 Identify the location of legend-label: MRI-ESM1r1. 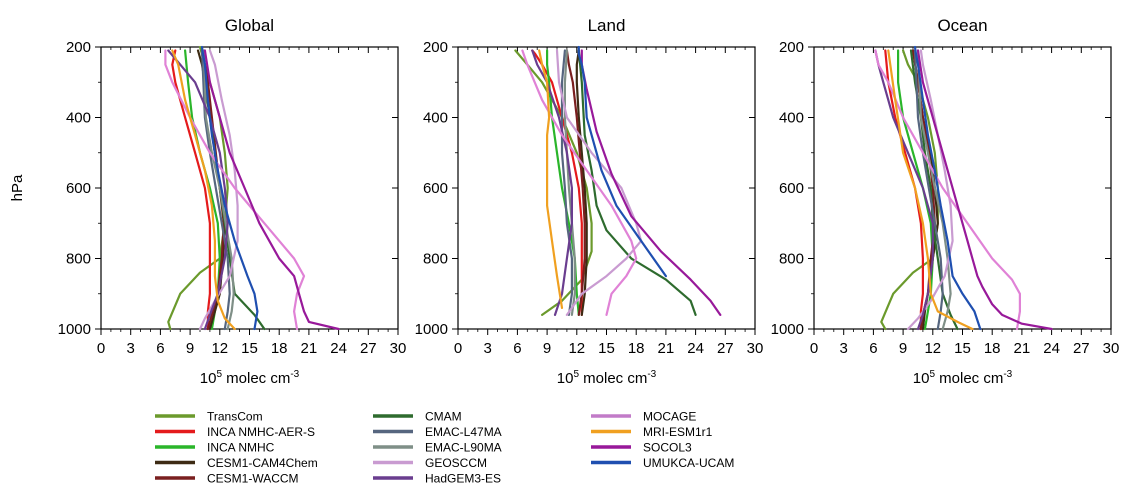
(678, 432).